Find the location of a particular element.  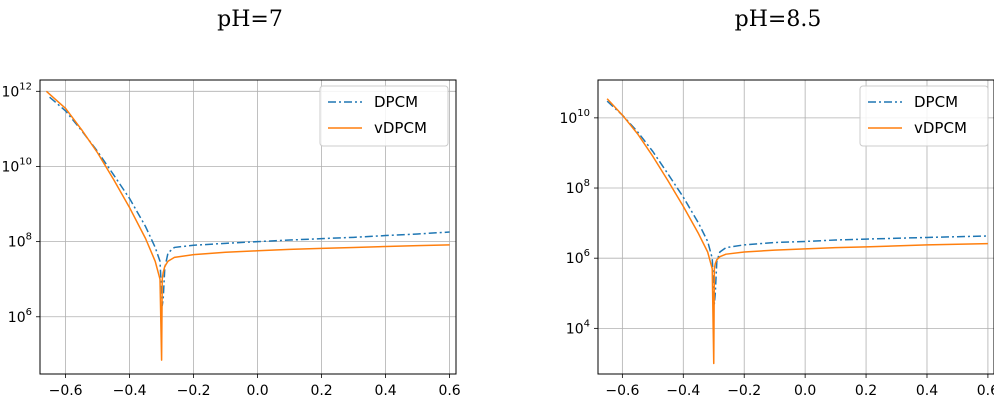

y-axis-ticks: 10⁴ 10⁶ 10⁸ 10¹⁰ is located at coordinates (578, 222).